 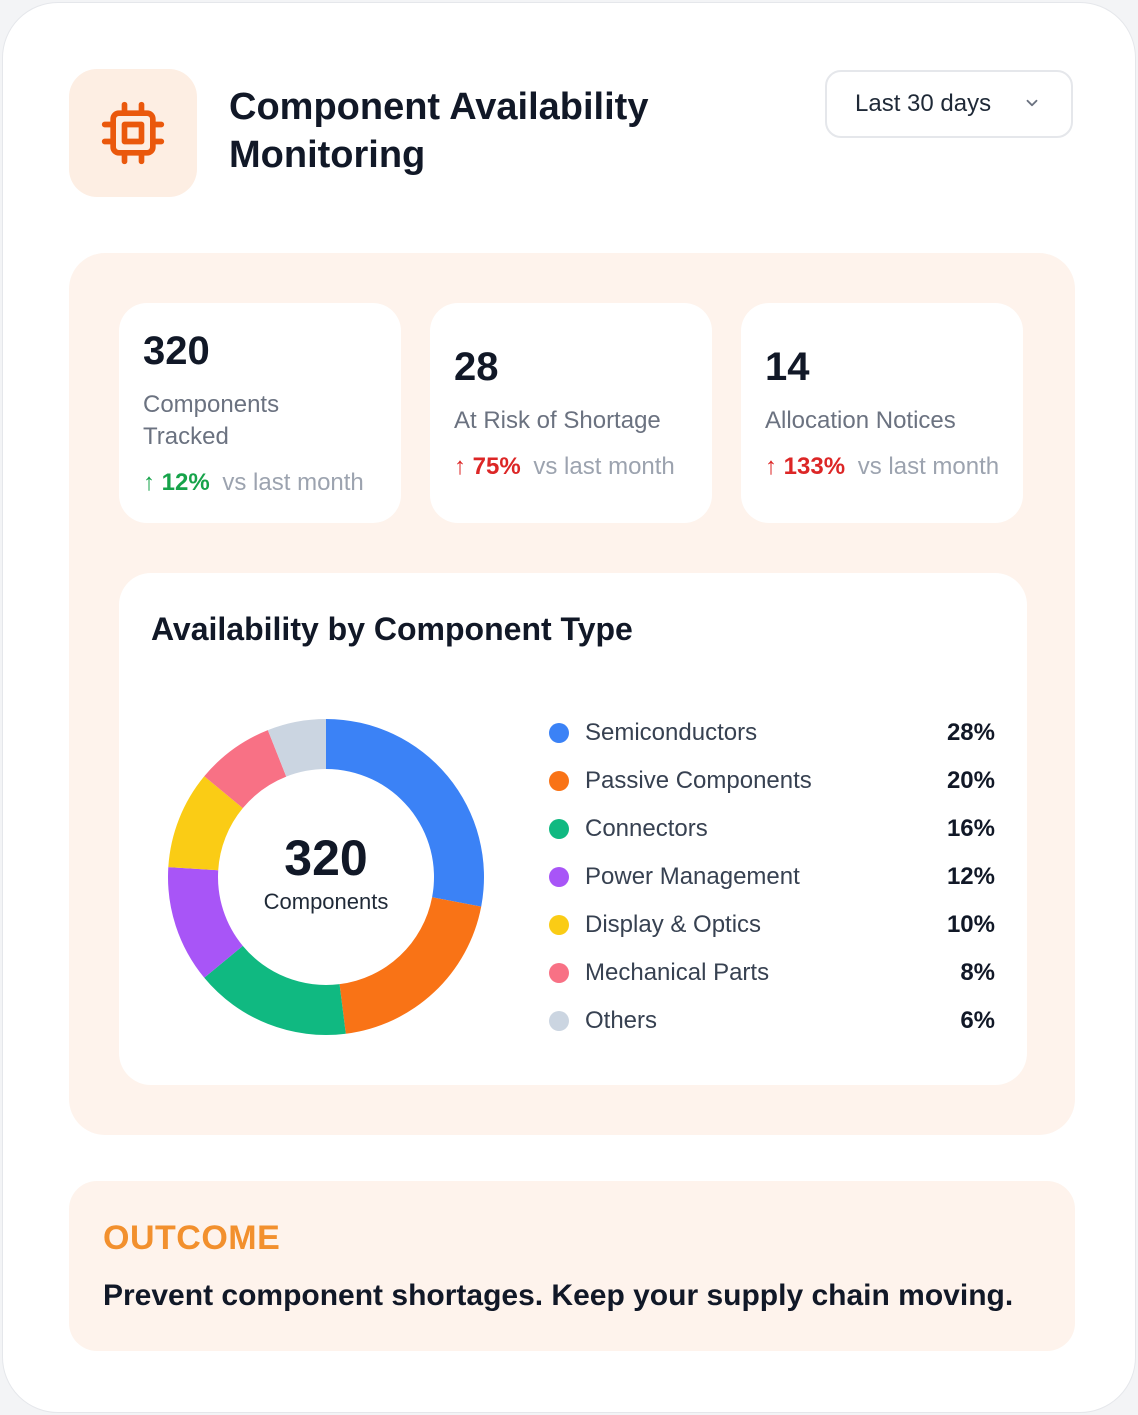 I want to click on donut-center-label: Components, so click(x=326, y=901).